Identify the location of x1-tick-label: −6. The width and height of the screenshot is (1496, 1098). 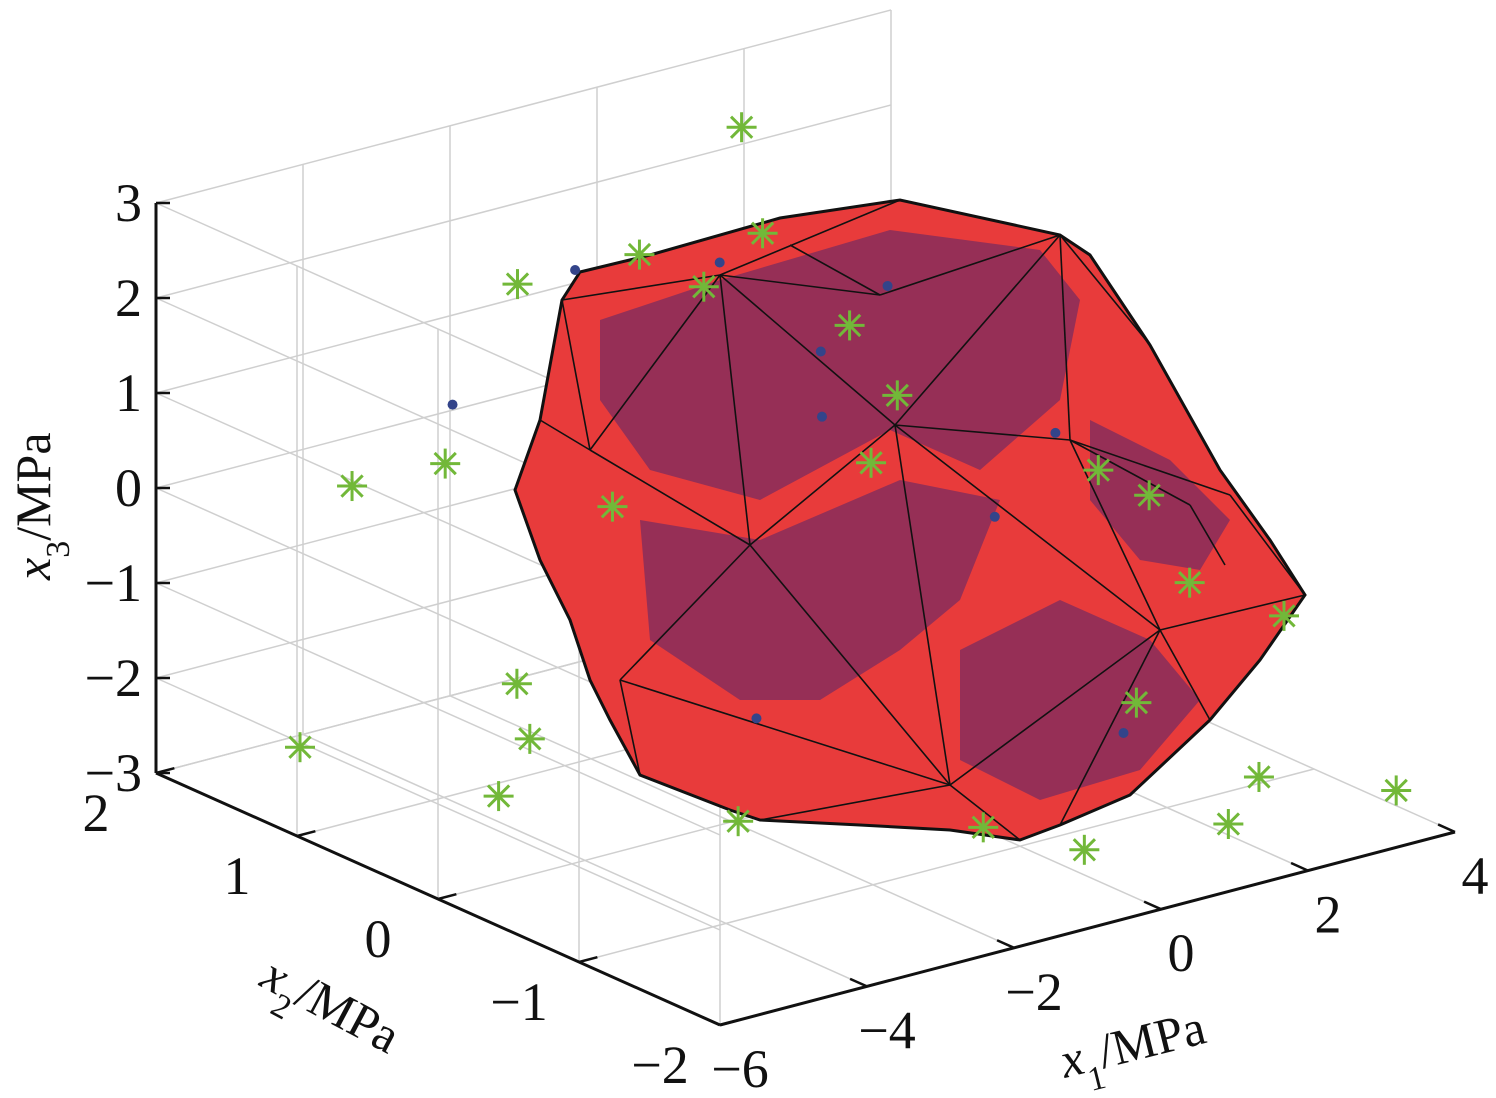
(739, 1066).